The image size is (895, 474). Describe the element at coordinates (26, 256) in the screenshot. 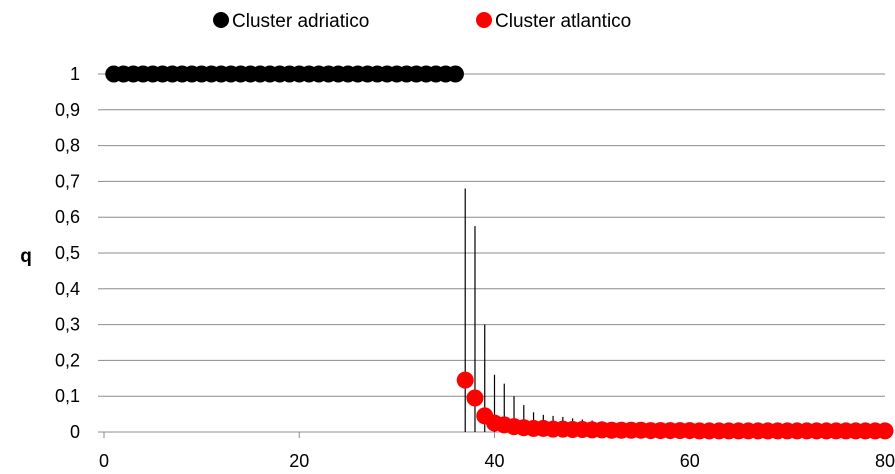

I see `y-axis-label: q` at that location.